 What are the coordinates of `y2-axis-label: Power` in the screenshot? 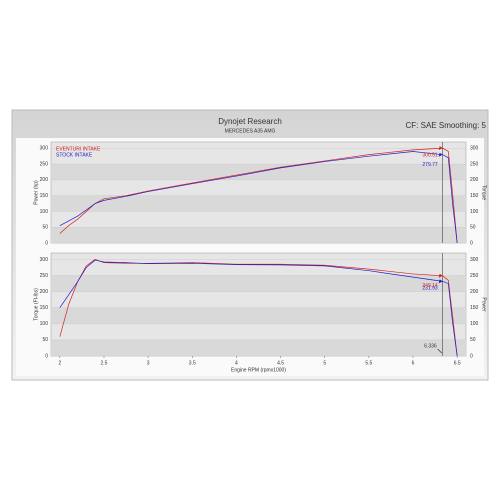 It's located at (484, 304).